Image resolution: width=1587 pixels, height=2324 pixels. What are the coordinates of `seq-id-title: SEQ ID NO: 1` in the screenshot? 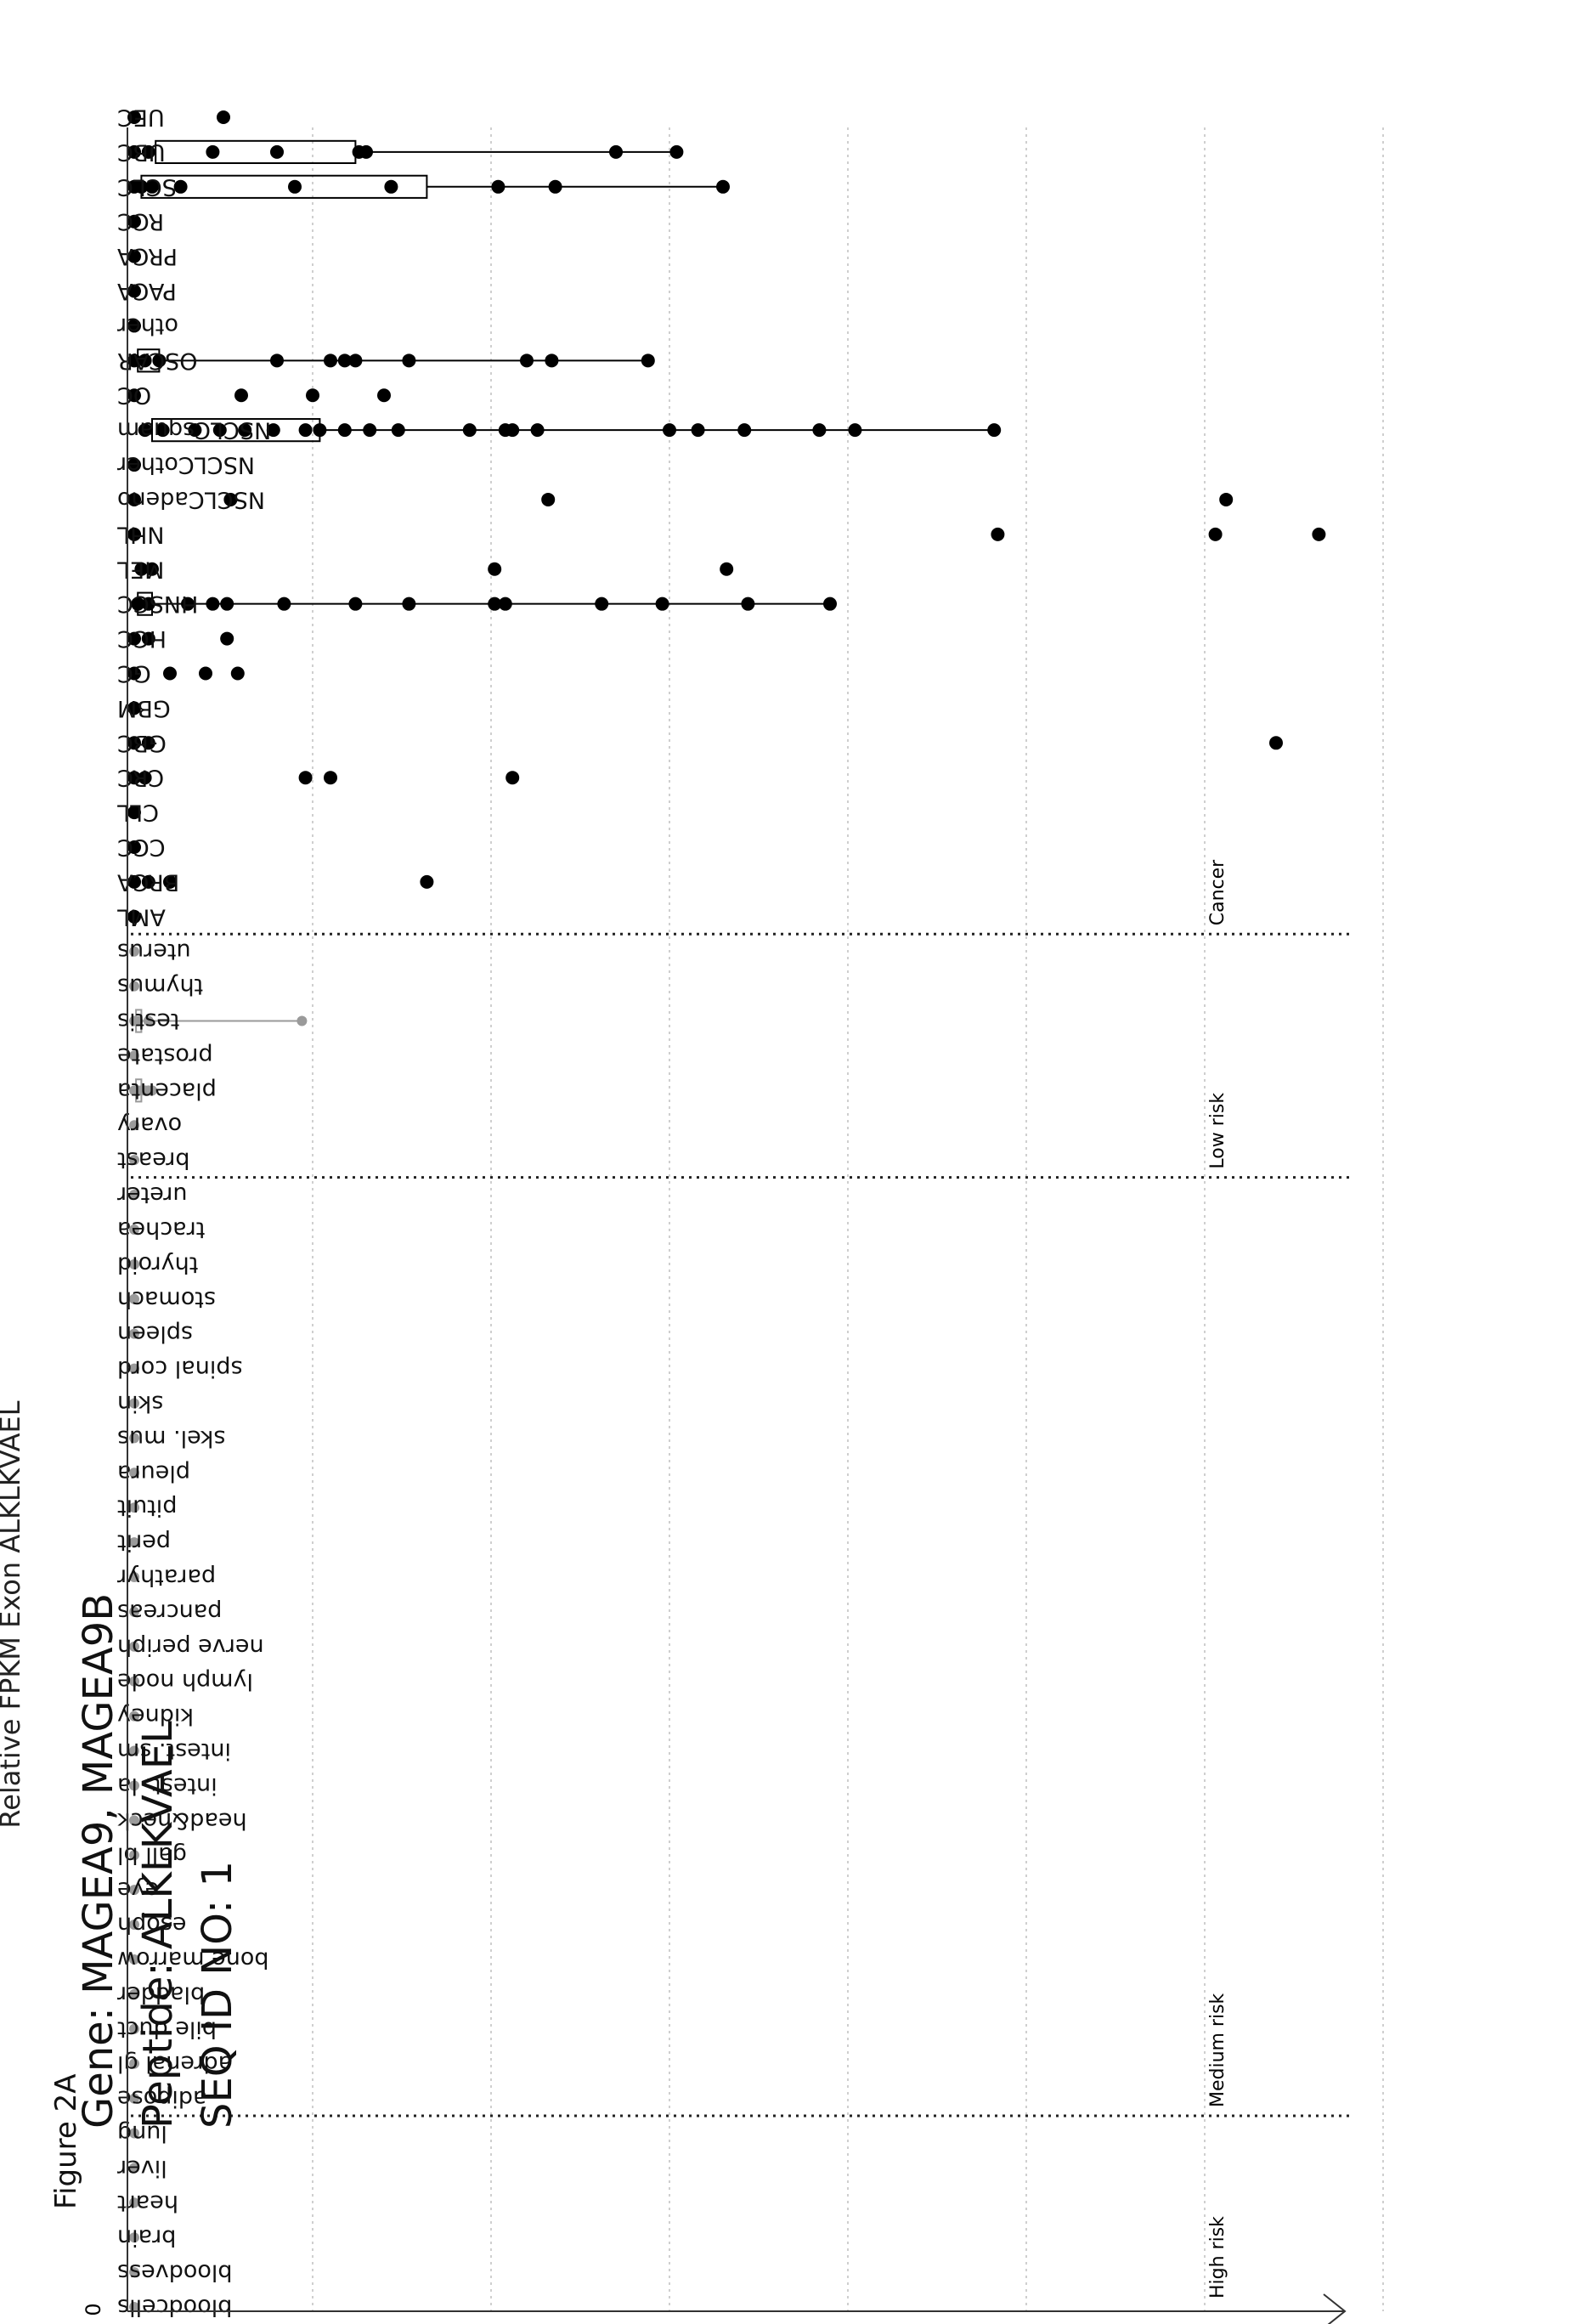 It's located at (217, 1994).